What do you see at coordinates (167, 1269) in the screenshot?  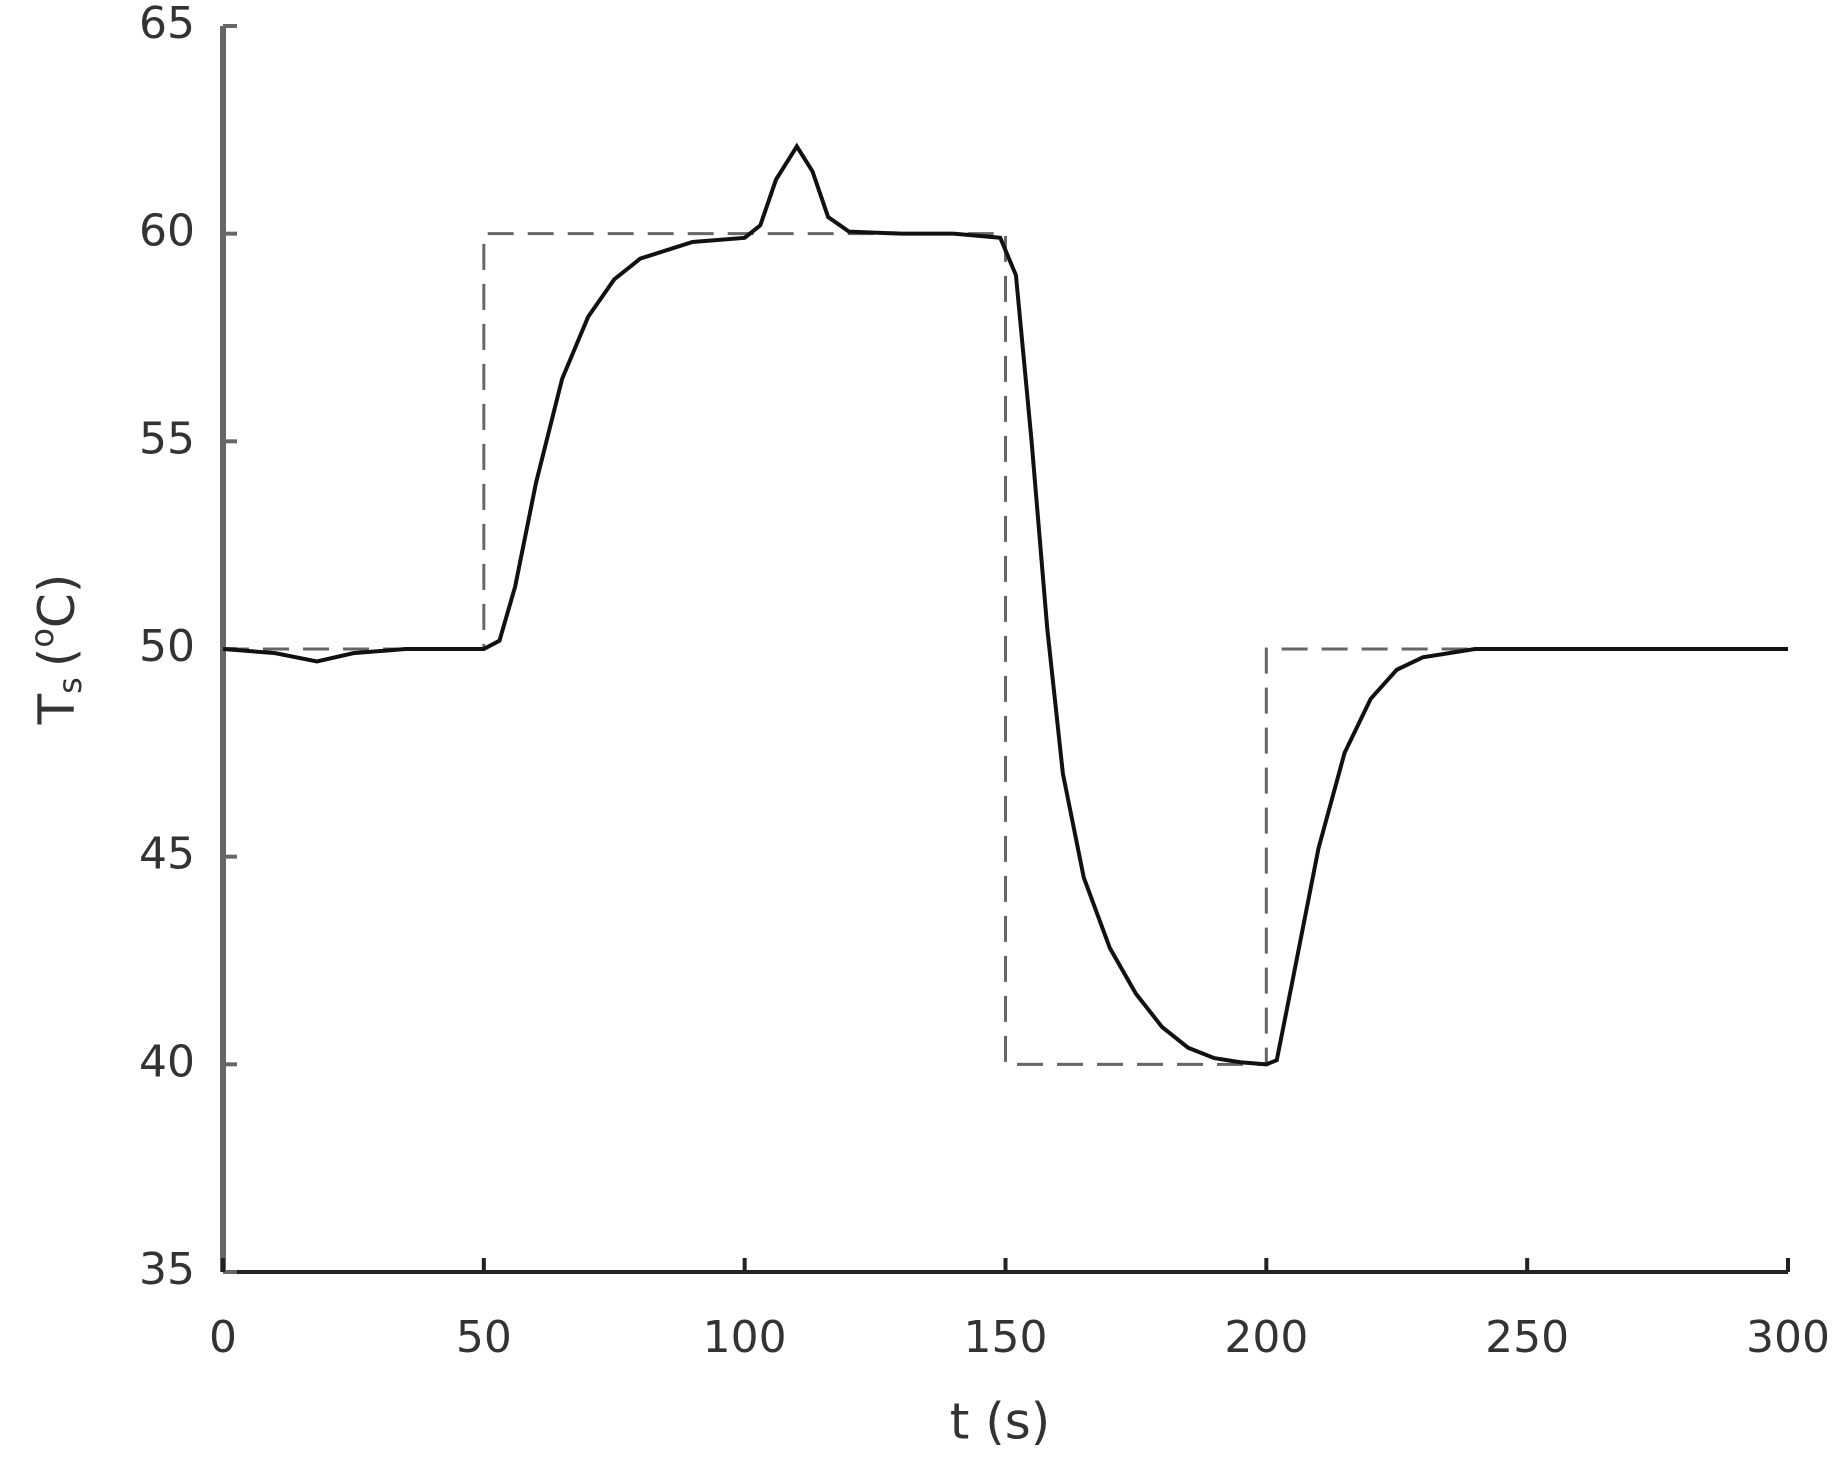 I see `y-tick-label: 35` at bounding box center [167, 1269].